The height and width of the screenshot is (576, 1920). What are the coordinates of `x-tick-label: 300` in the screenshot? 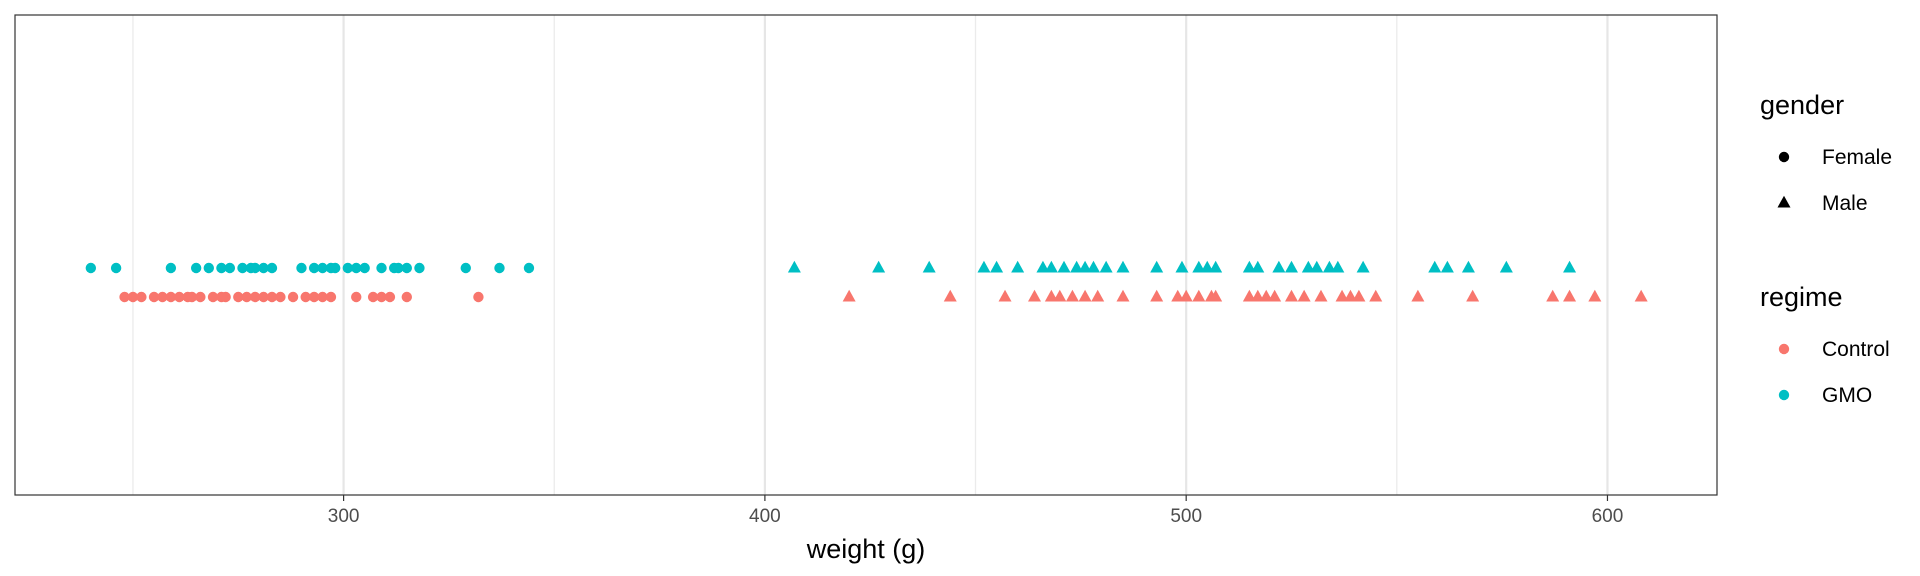 It's located at (344, 516).